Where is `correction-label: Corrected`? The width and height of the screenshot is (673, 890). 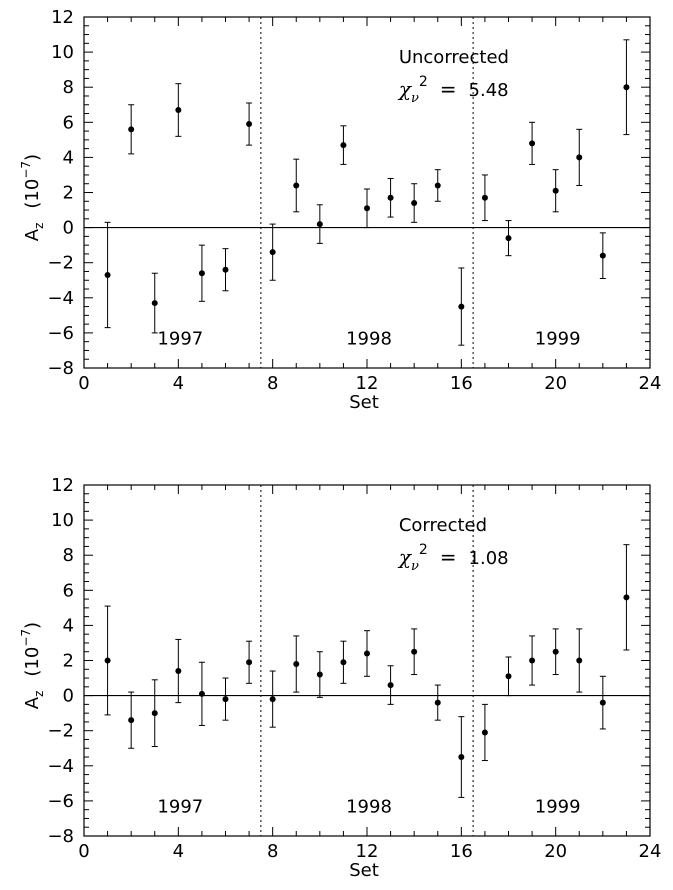
correction-label: Corrected is located at coordinates (443, 525).